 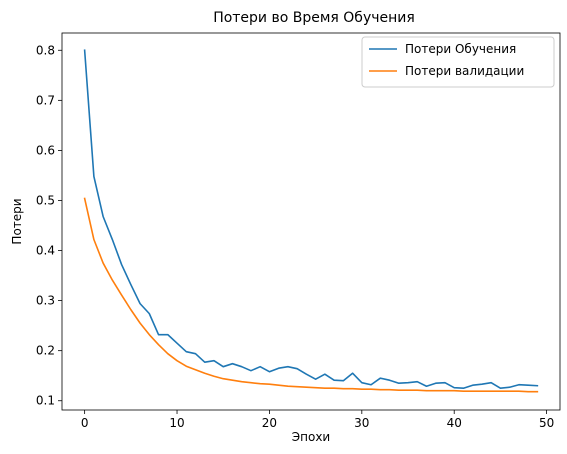 I want to click on y-tick-label: 0.2, so click(x=45, y=351).